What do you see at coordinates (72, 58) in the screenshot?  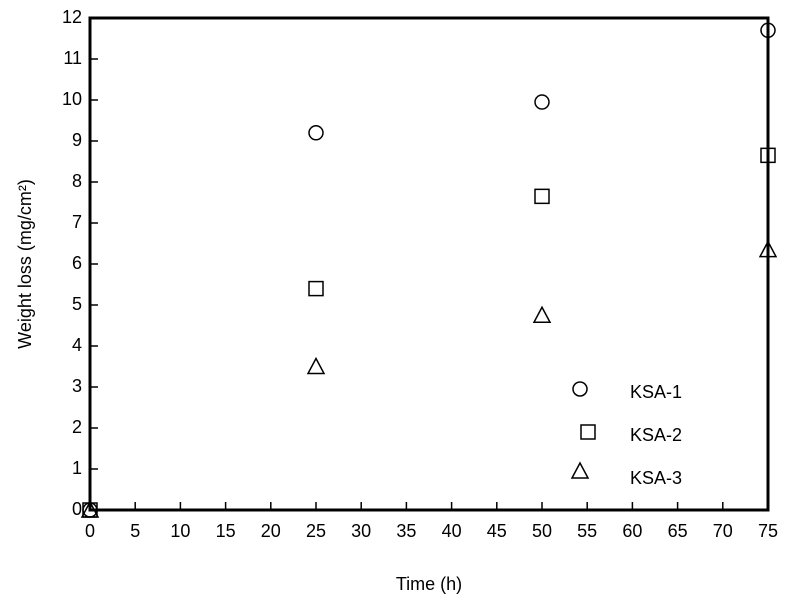 I see `y-tick-label: 11` at bounding box center [72, 58].